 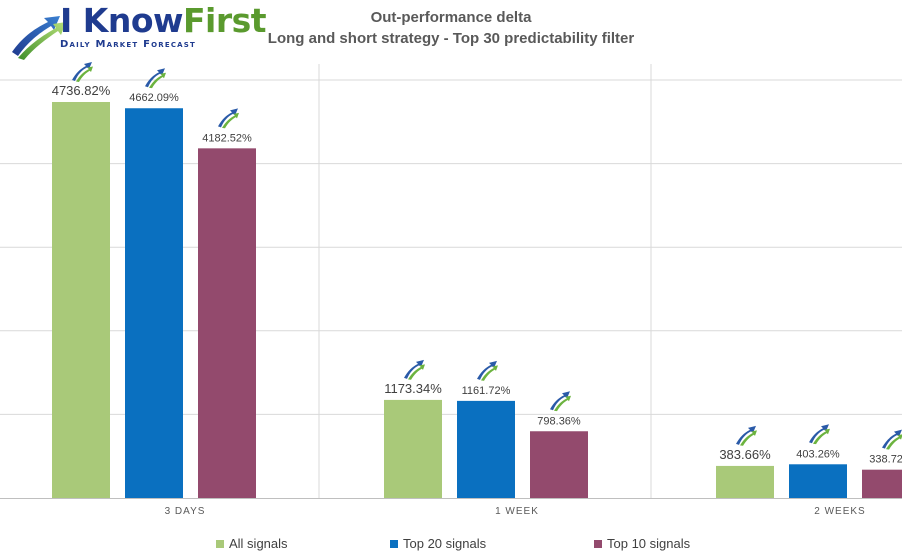 What do you see at coordinates (486, 391) in the screenshot?
I see `data-label: 1161.72%` at bounding box center [486, 391].